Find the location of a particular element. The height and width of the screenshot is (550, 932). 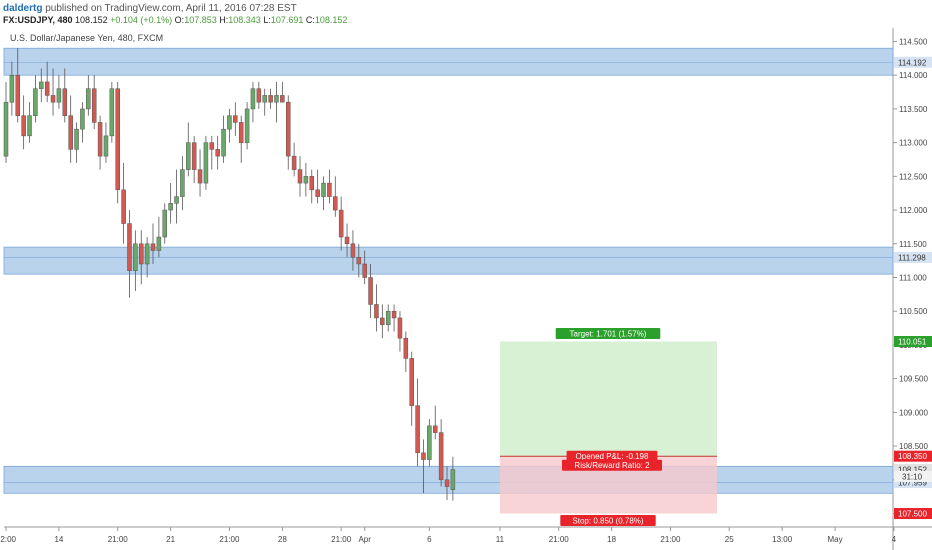

stop-label-bg is located at coordinates (608, 521).